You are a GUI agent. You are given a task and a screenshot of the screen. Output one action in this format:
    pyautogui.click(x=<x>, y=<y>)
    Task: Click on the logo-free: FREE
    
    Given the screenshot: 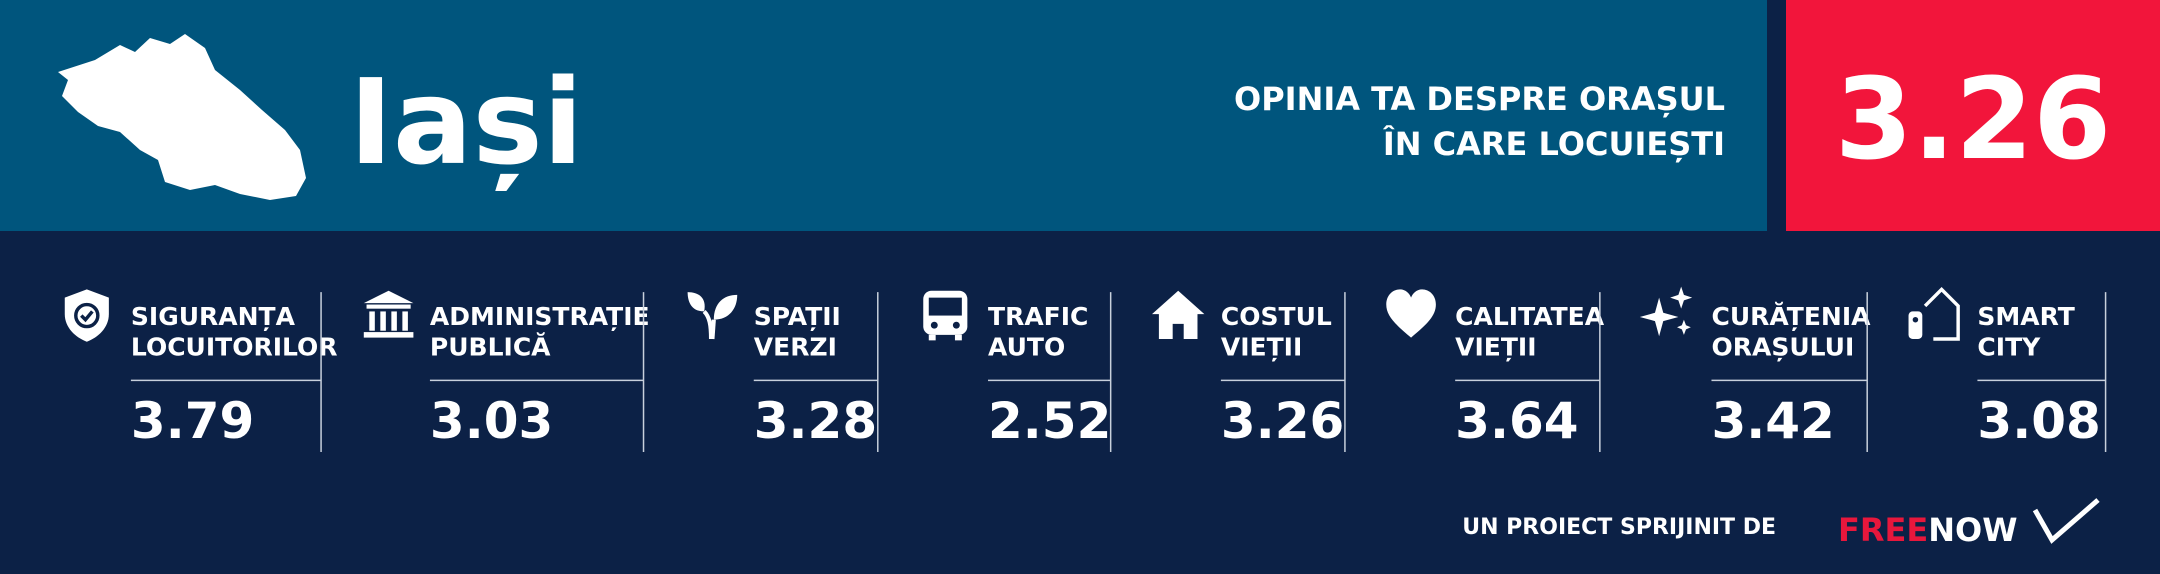 What is the action you would take?
    pyautogui.click(x=1883, y=530)
    